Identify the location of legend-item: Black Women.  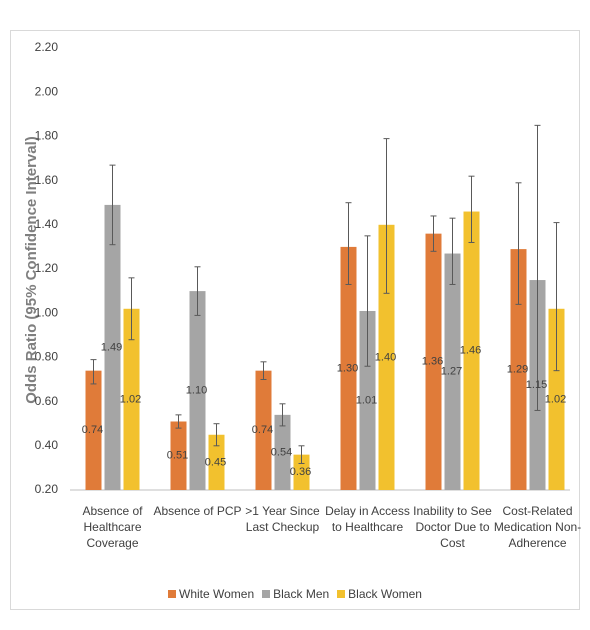
(379, 594).